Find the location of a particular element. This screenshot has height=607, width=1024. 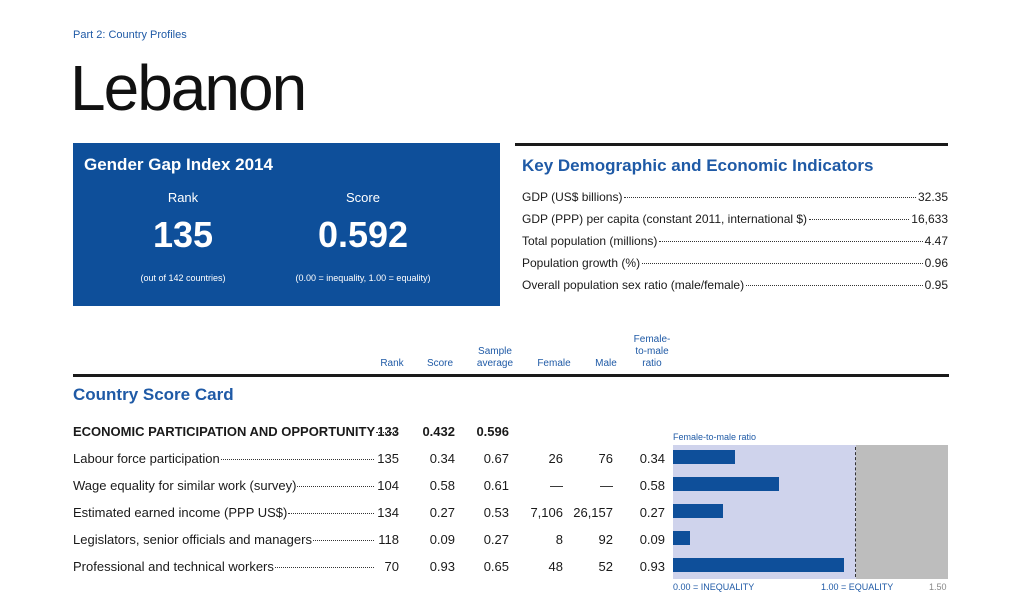

row-female: 26 is located at coordinates (555, 458).